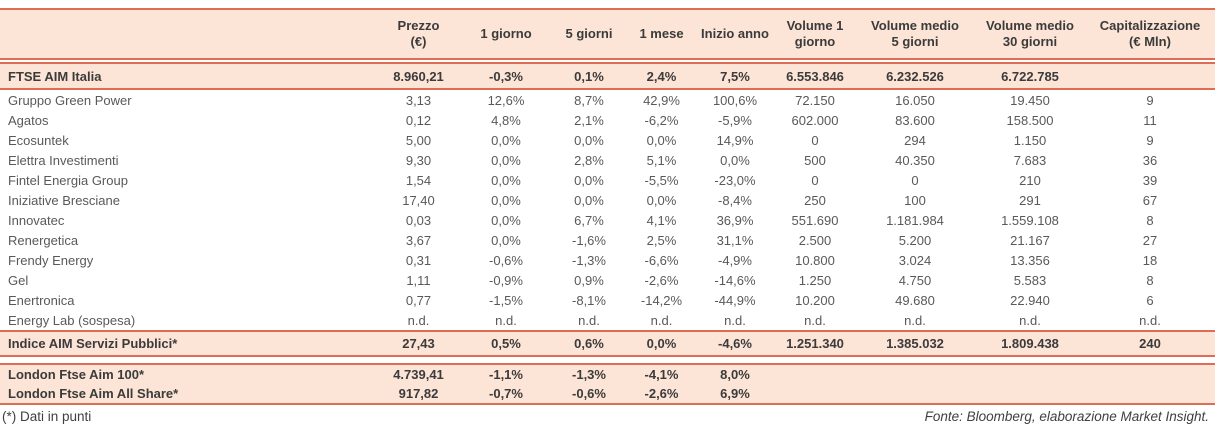 The image size is (1215, 424). Describe the element at coordinates (815, 76) in the screenshot. I see `cell-value: 6.553.846` at that location.